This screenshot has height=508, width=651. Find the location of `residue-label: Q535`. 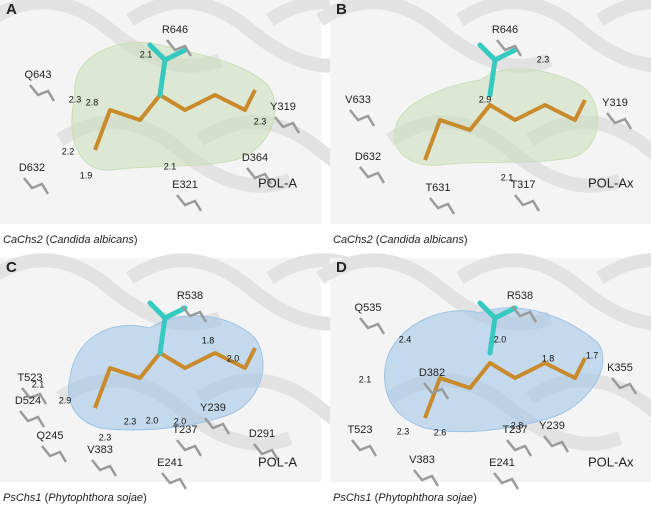

residue-label: Q535 is located at coordinates (368, 308).